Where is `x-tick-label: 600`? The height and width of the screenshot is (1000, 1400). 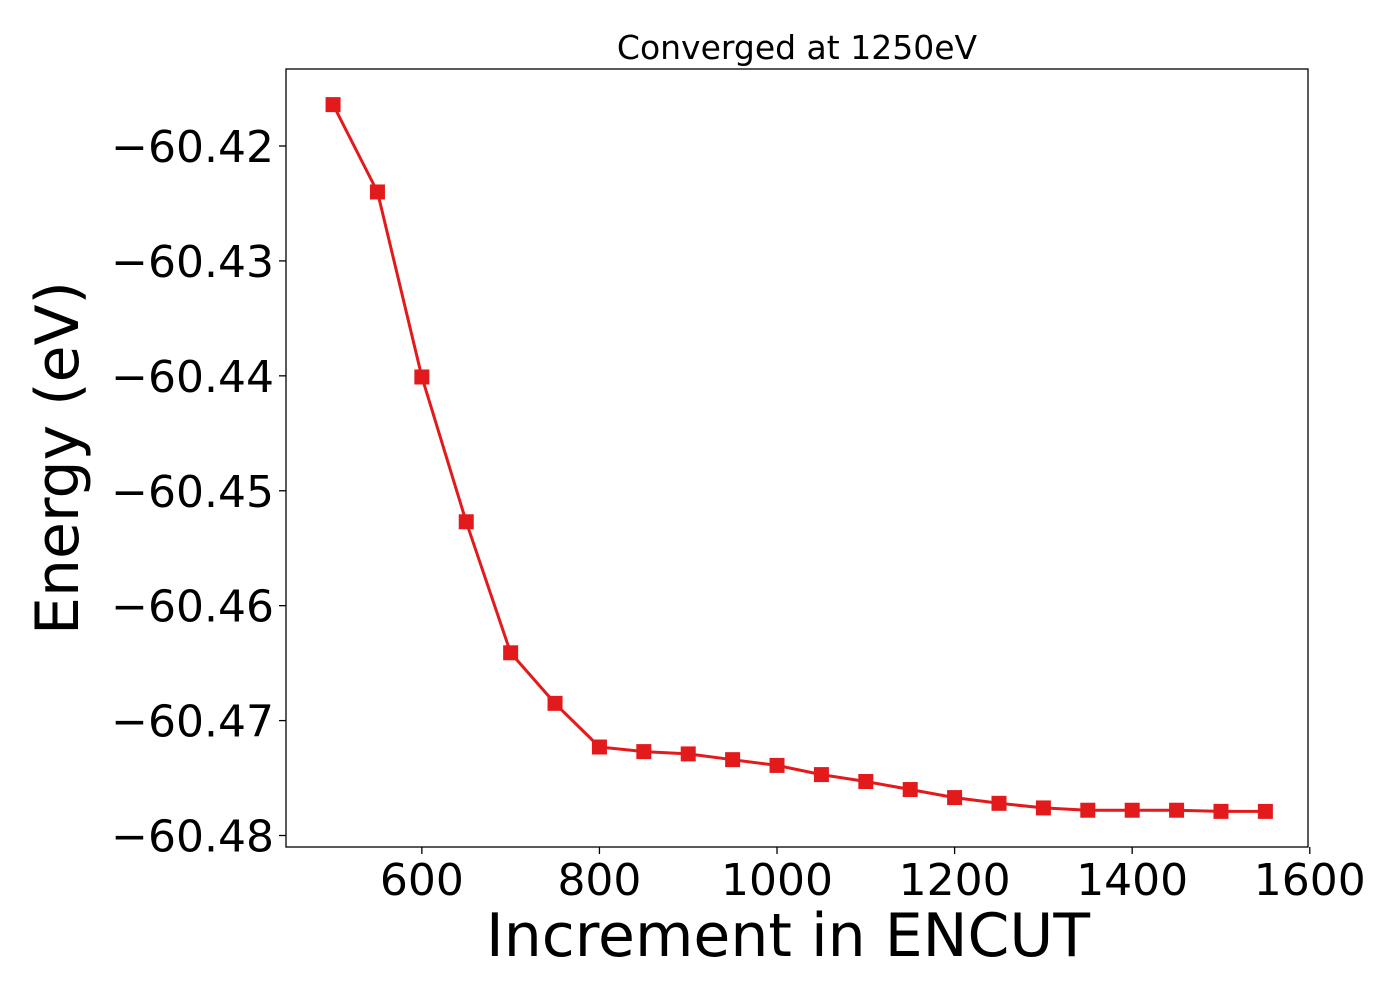 x-tick-label: 600 is located at coordinates (422, 880).